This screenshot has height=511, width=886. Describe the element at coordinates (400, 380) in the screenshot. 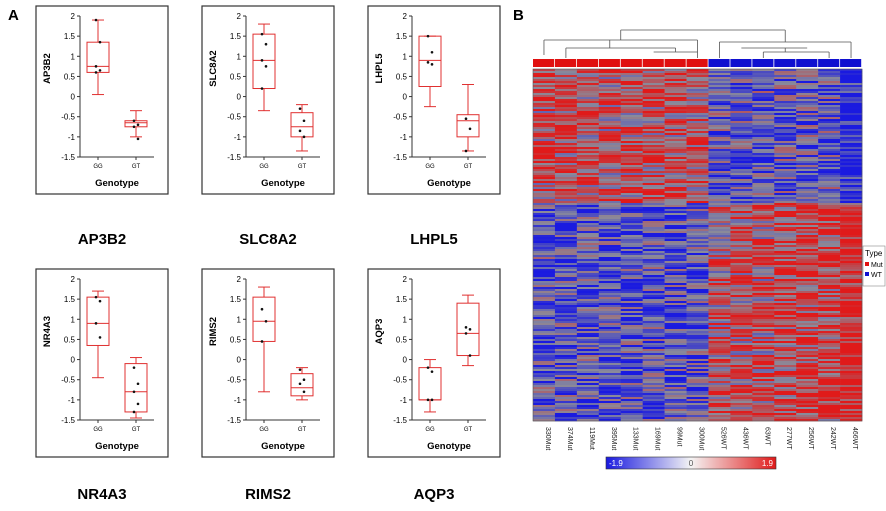

I see `y-tick-label: -0.5` at that location.